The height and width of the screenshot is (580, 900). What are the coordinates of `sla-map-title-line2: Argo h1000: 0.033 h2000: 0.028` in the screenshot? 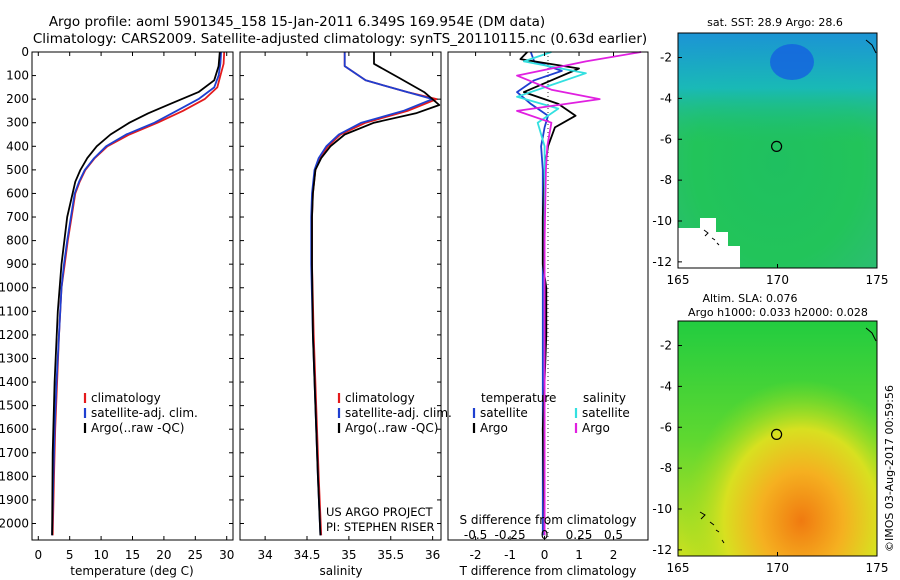 It's located at (778, 312).